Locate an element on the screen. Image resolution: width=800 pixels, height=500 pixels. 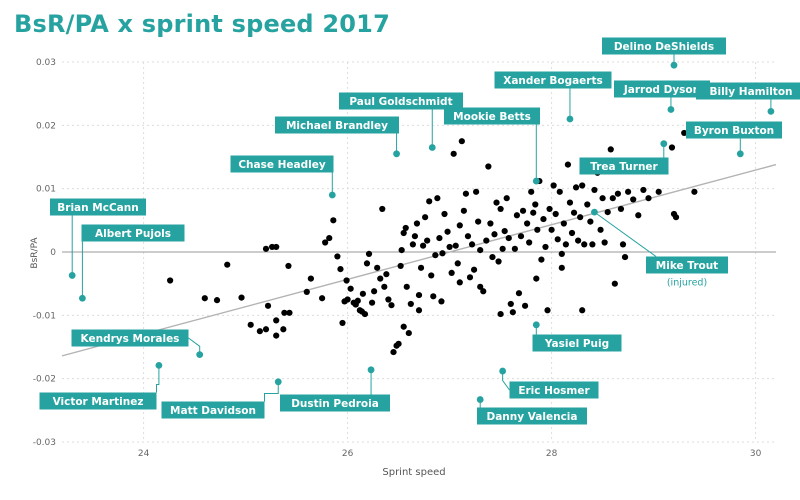
y-tick-label: 0 is located at coordinates (53, 253).